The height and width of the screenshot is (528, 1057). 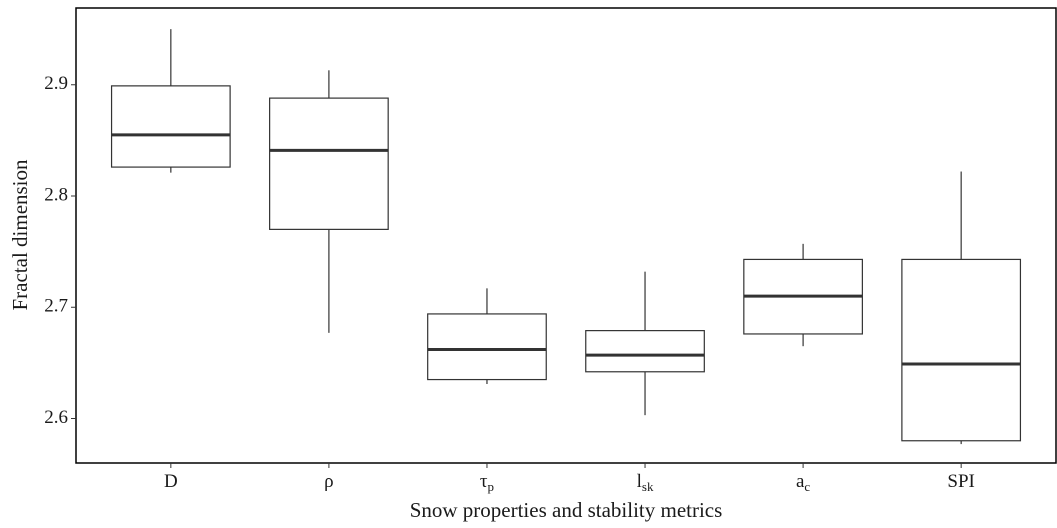 What do you see at coordinates (56, 417) in the screenshot?
I see `y-tick-label: 2.6` at bounding box center [56, 417].